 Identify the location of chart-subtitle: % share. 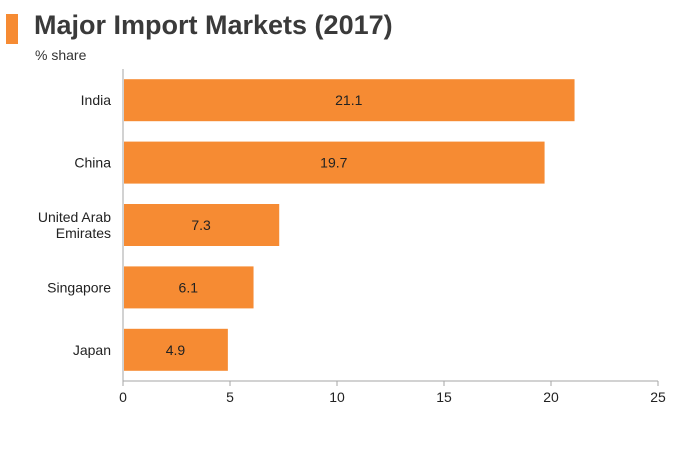
(61, 55).